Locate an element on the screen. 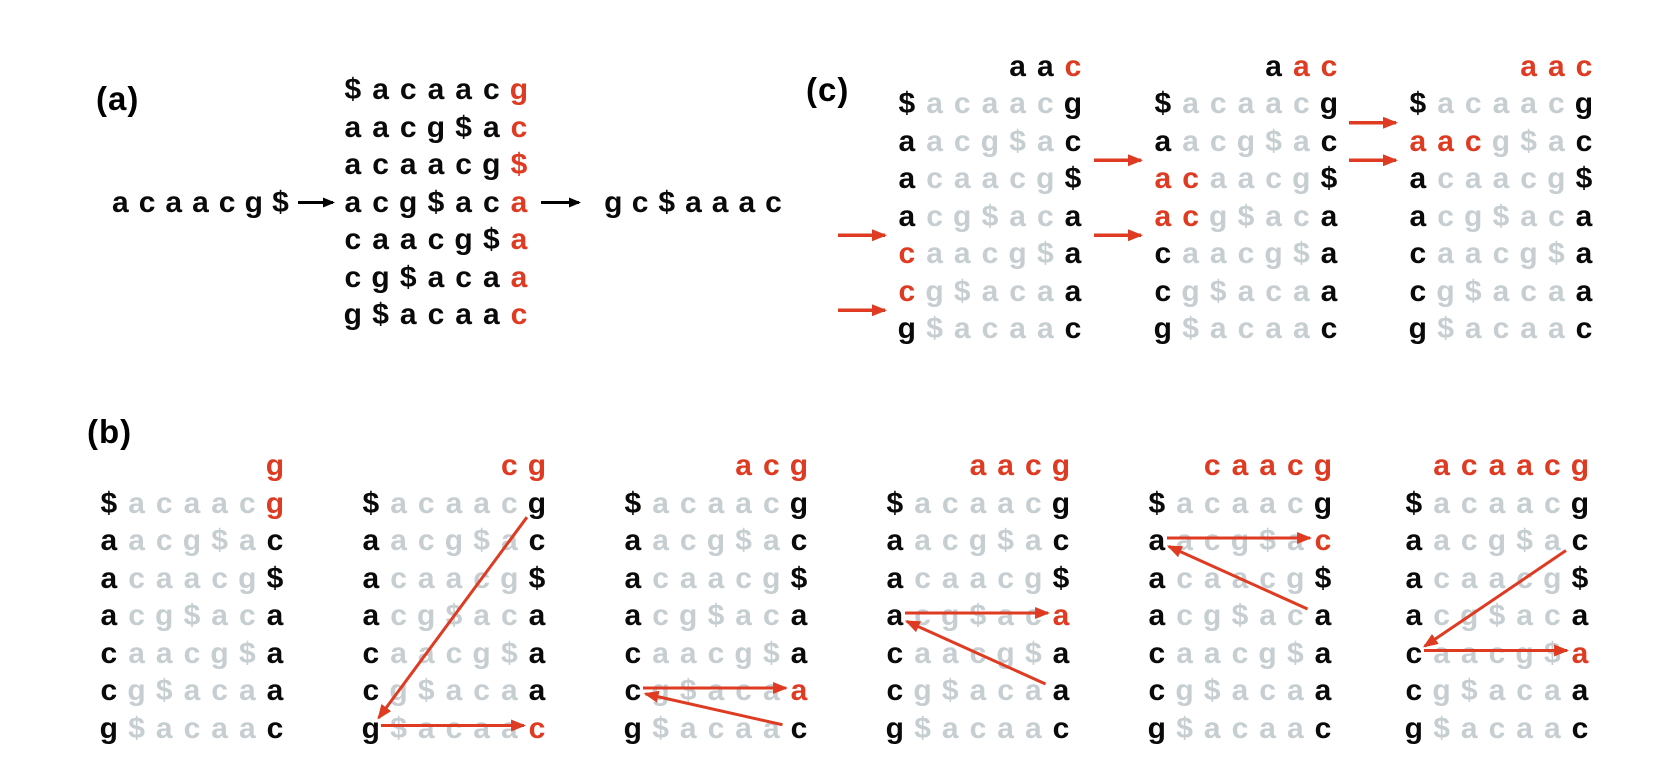  matrix-row: g $ a c a a c is located at coordinates (192, 729).